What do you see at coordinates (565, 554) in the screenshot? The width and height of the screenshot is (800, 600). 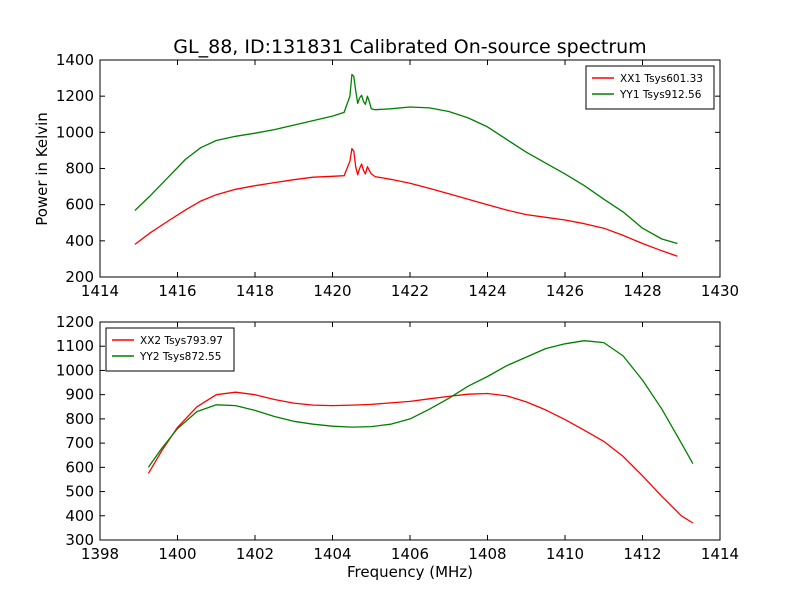 I see `bottom-x-tick-label: 1410` at bounding box center [565, 554].